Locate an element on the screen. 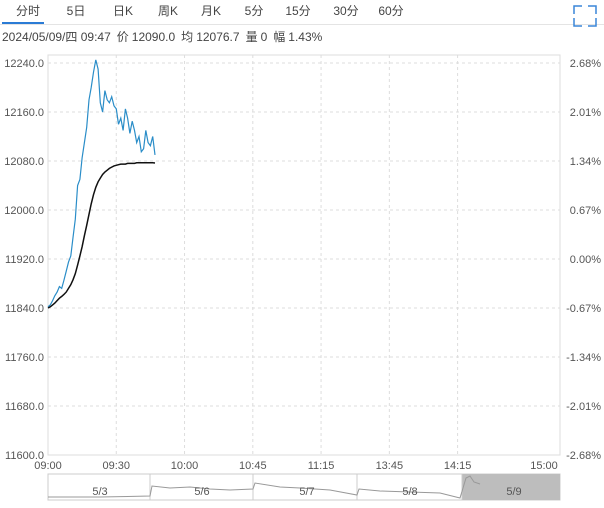 The image size is (604, 508). y-tick-label: 11680.0 is located at coordinates (24, 407).